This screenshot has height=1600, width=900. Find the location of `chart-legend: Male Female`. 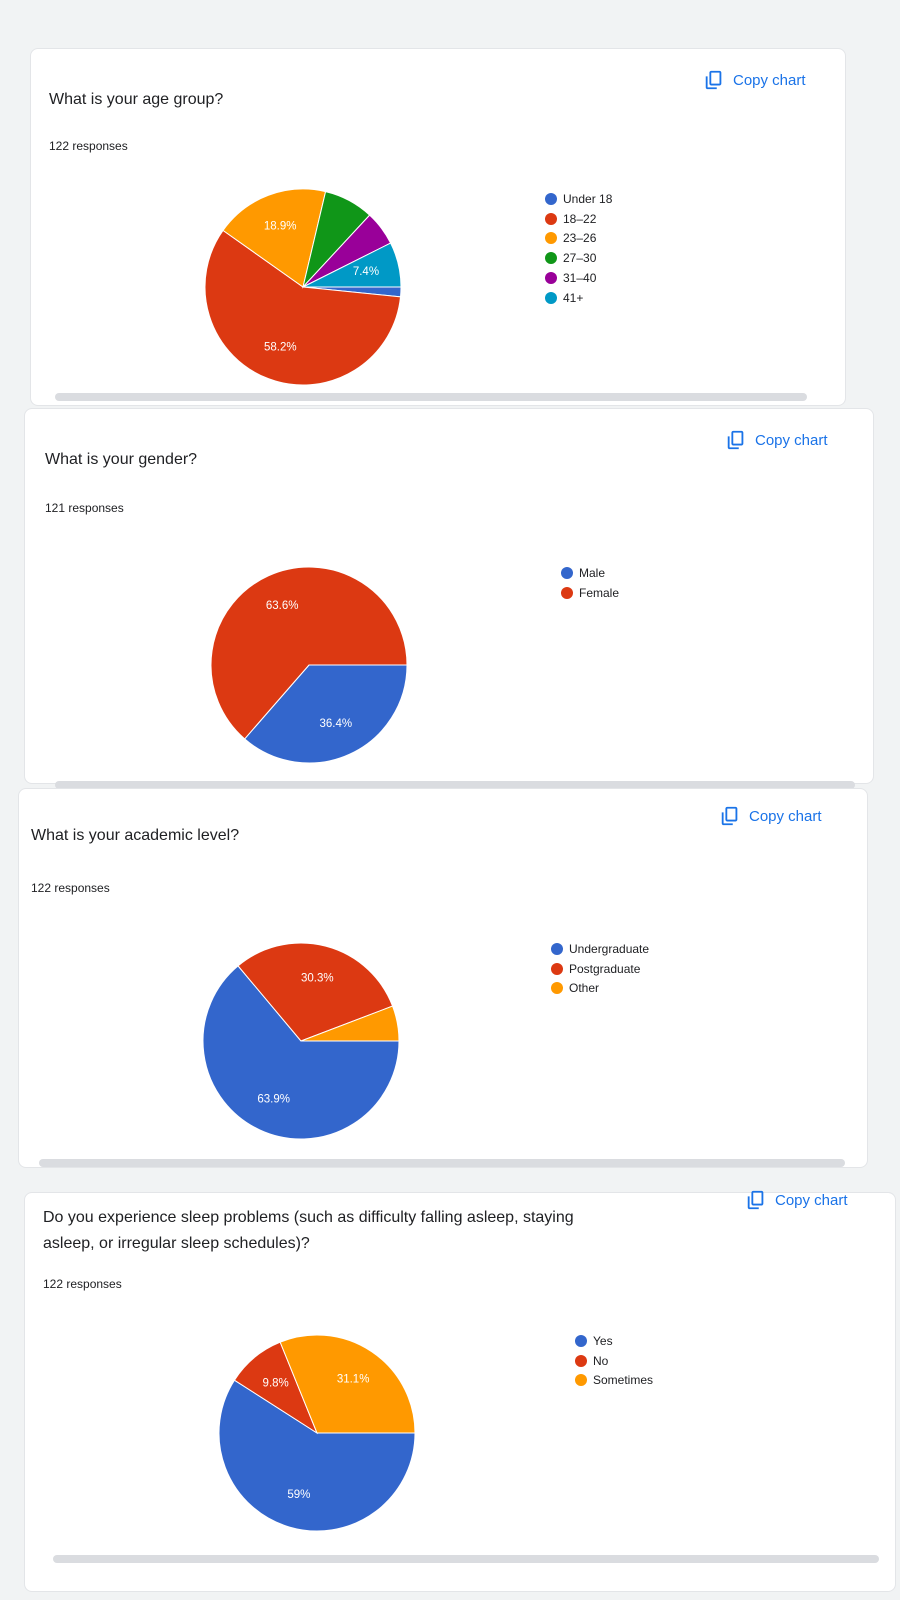

chart-legend: Male Female is located at coordinates (590, 583).